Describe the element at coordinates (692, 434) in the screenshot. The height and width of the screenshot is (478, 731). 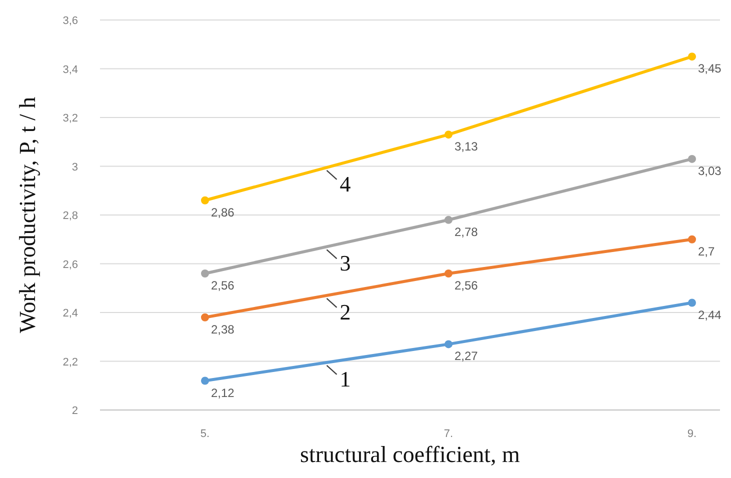
I see `x-tick-label: 9.` at that location.